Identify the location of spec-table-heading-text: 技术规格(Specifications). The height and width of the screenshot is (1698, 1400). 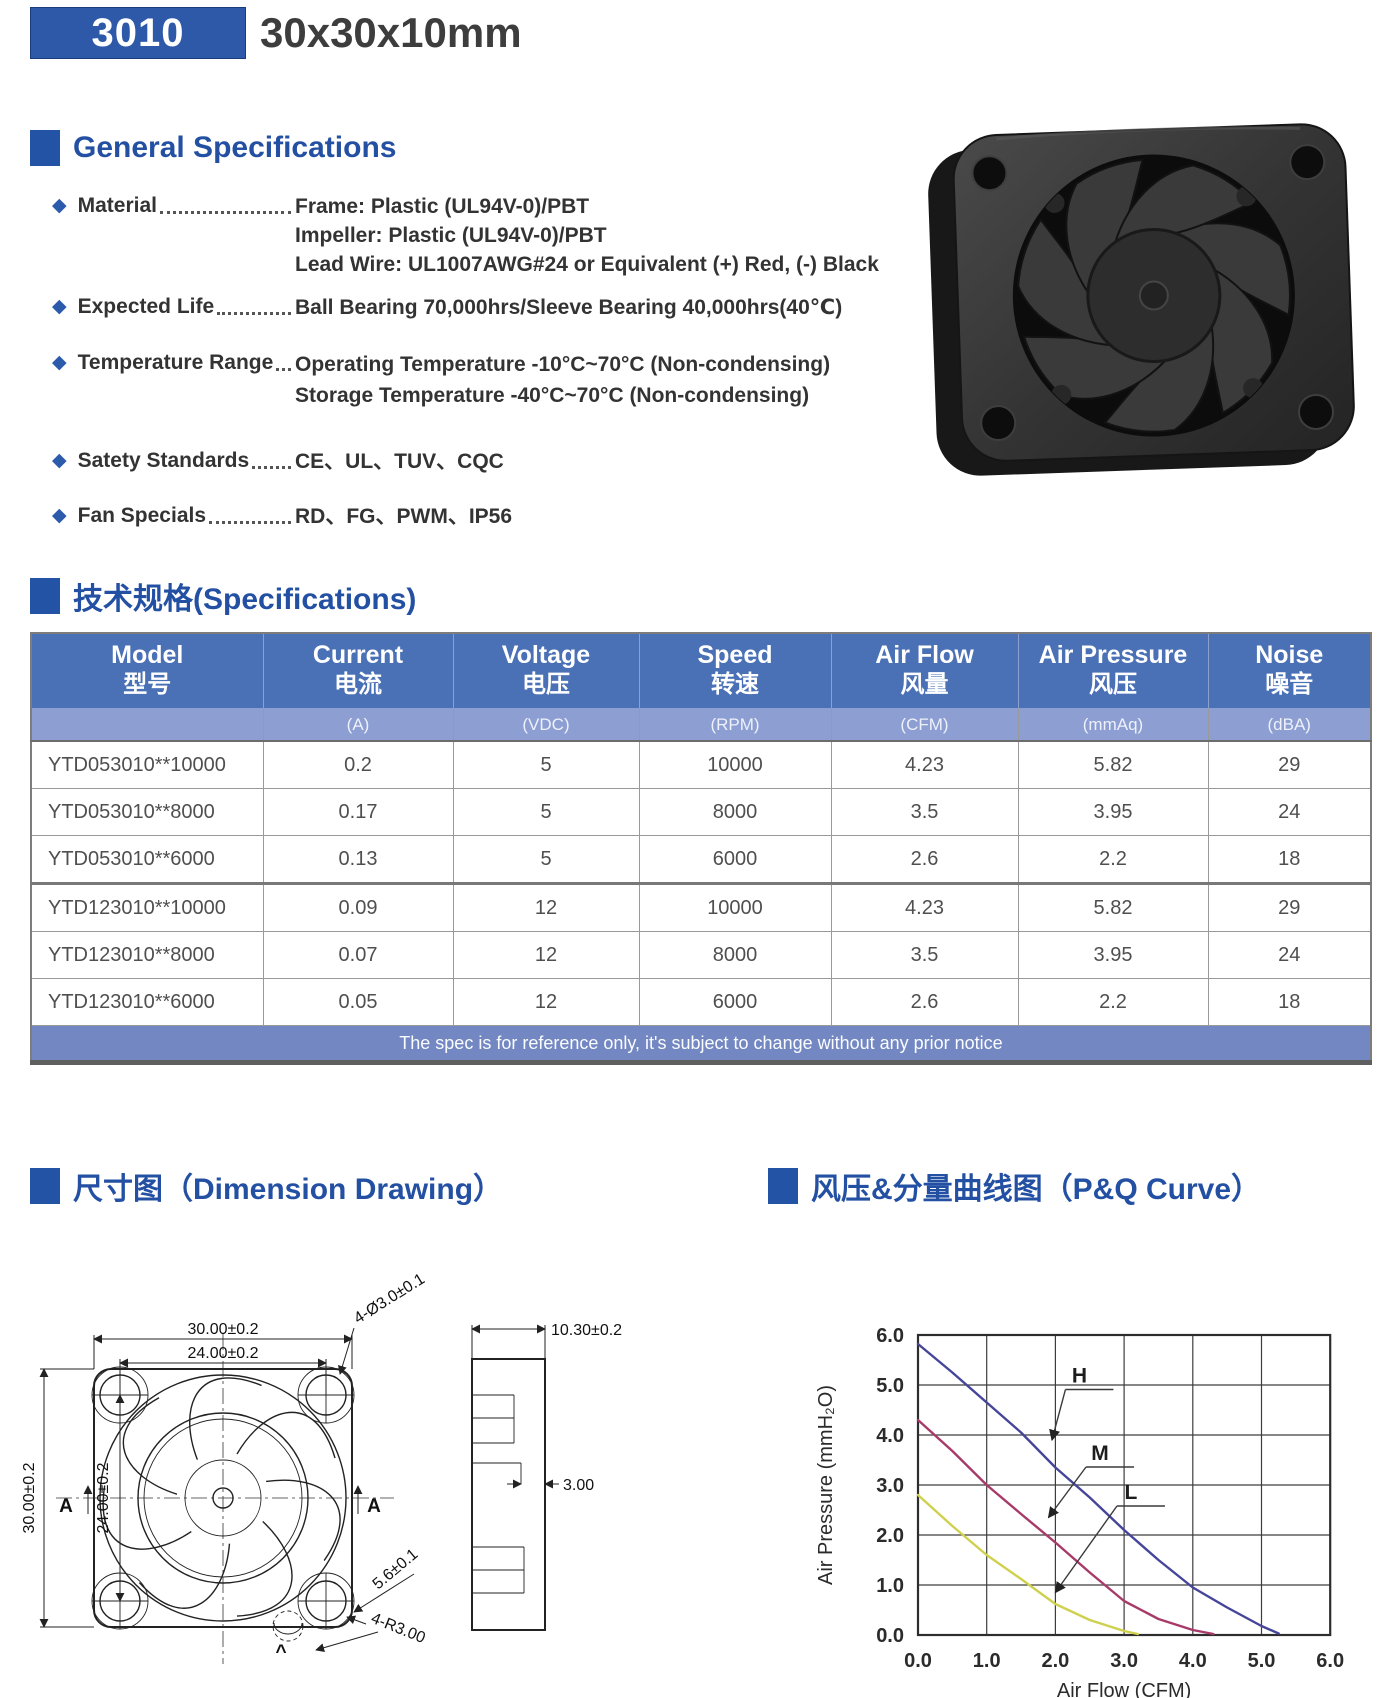
(245, 599).